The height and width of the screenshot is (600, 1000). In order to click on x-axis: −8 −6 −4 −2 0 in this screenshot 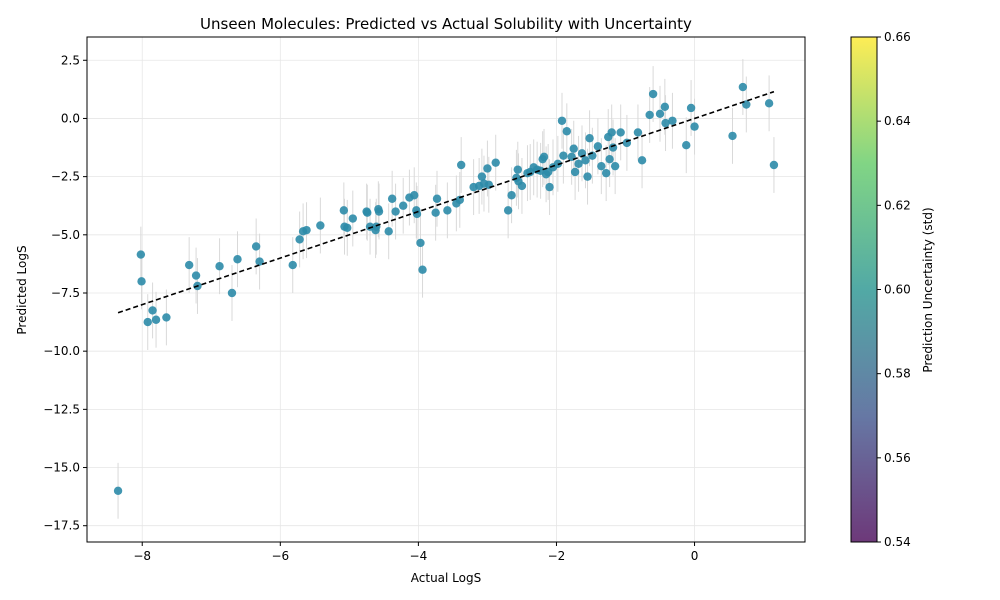, I will do `click(415, 552)`.